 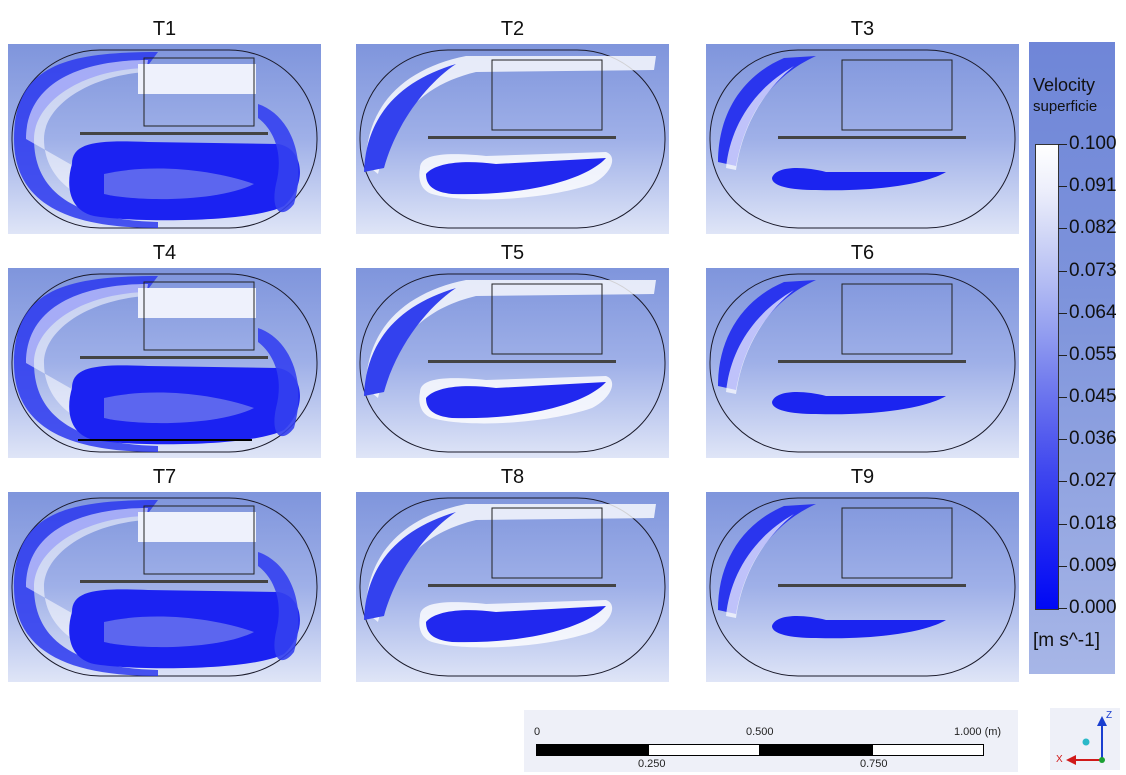 I want to click on legend-tick-label: 0.082, so click(x=1093, y=228).